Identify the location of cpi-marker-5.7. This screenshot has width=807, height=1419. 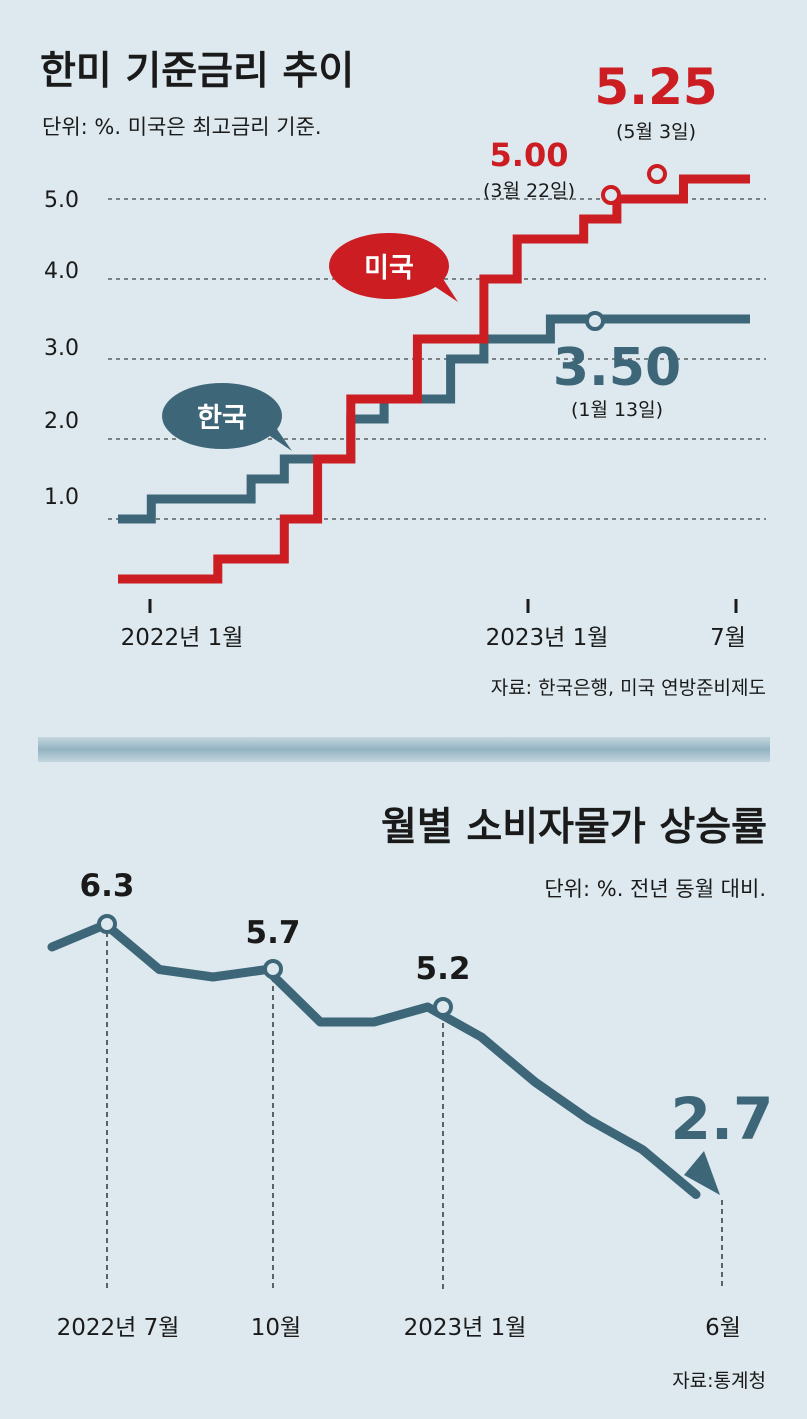
(273, 969).